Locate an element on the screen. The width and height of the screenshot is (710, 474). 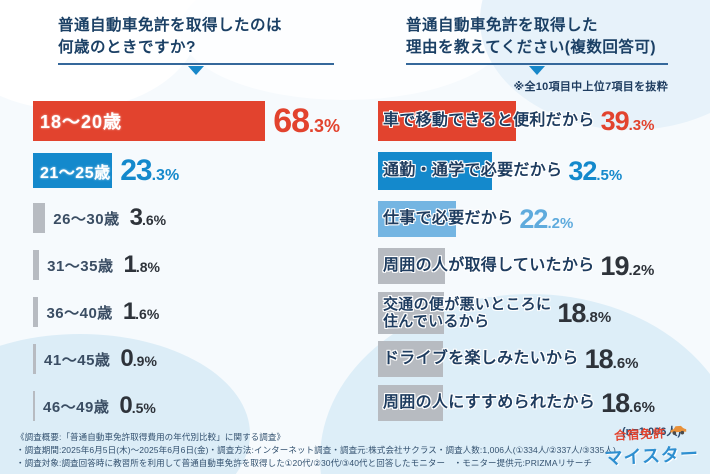
pct-41-45: 0.9% is located at coordinates (138, 358).